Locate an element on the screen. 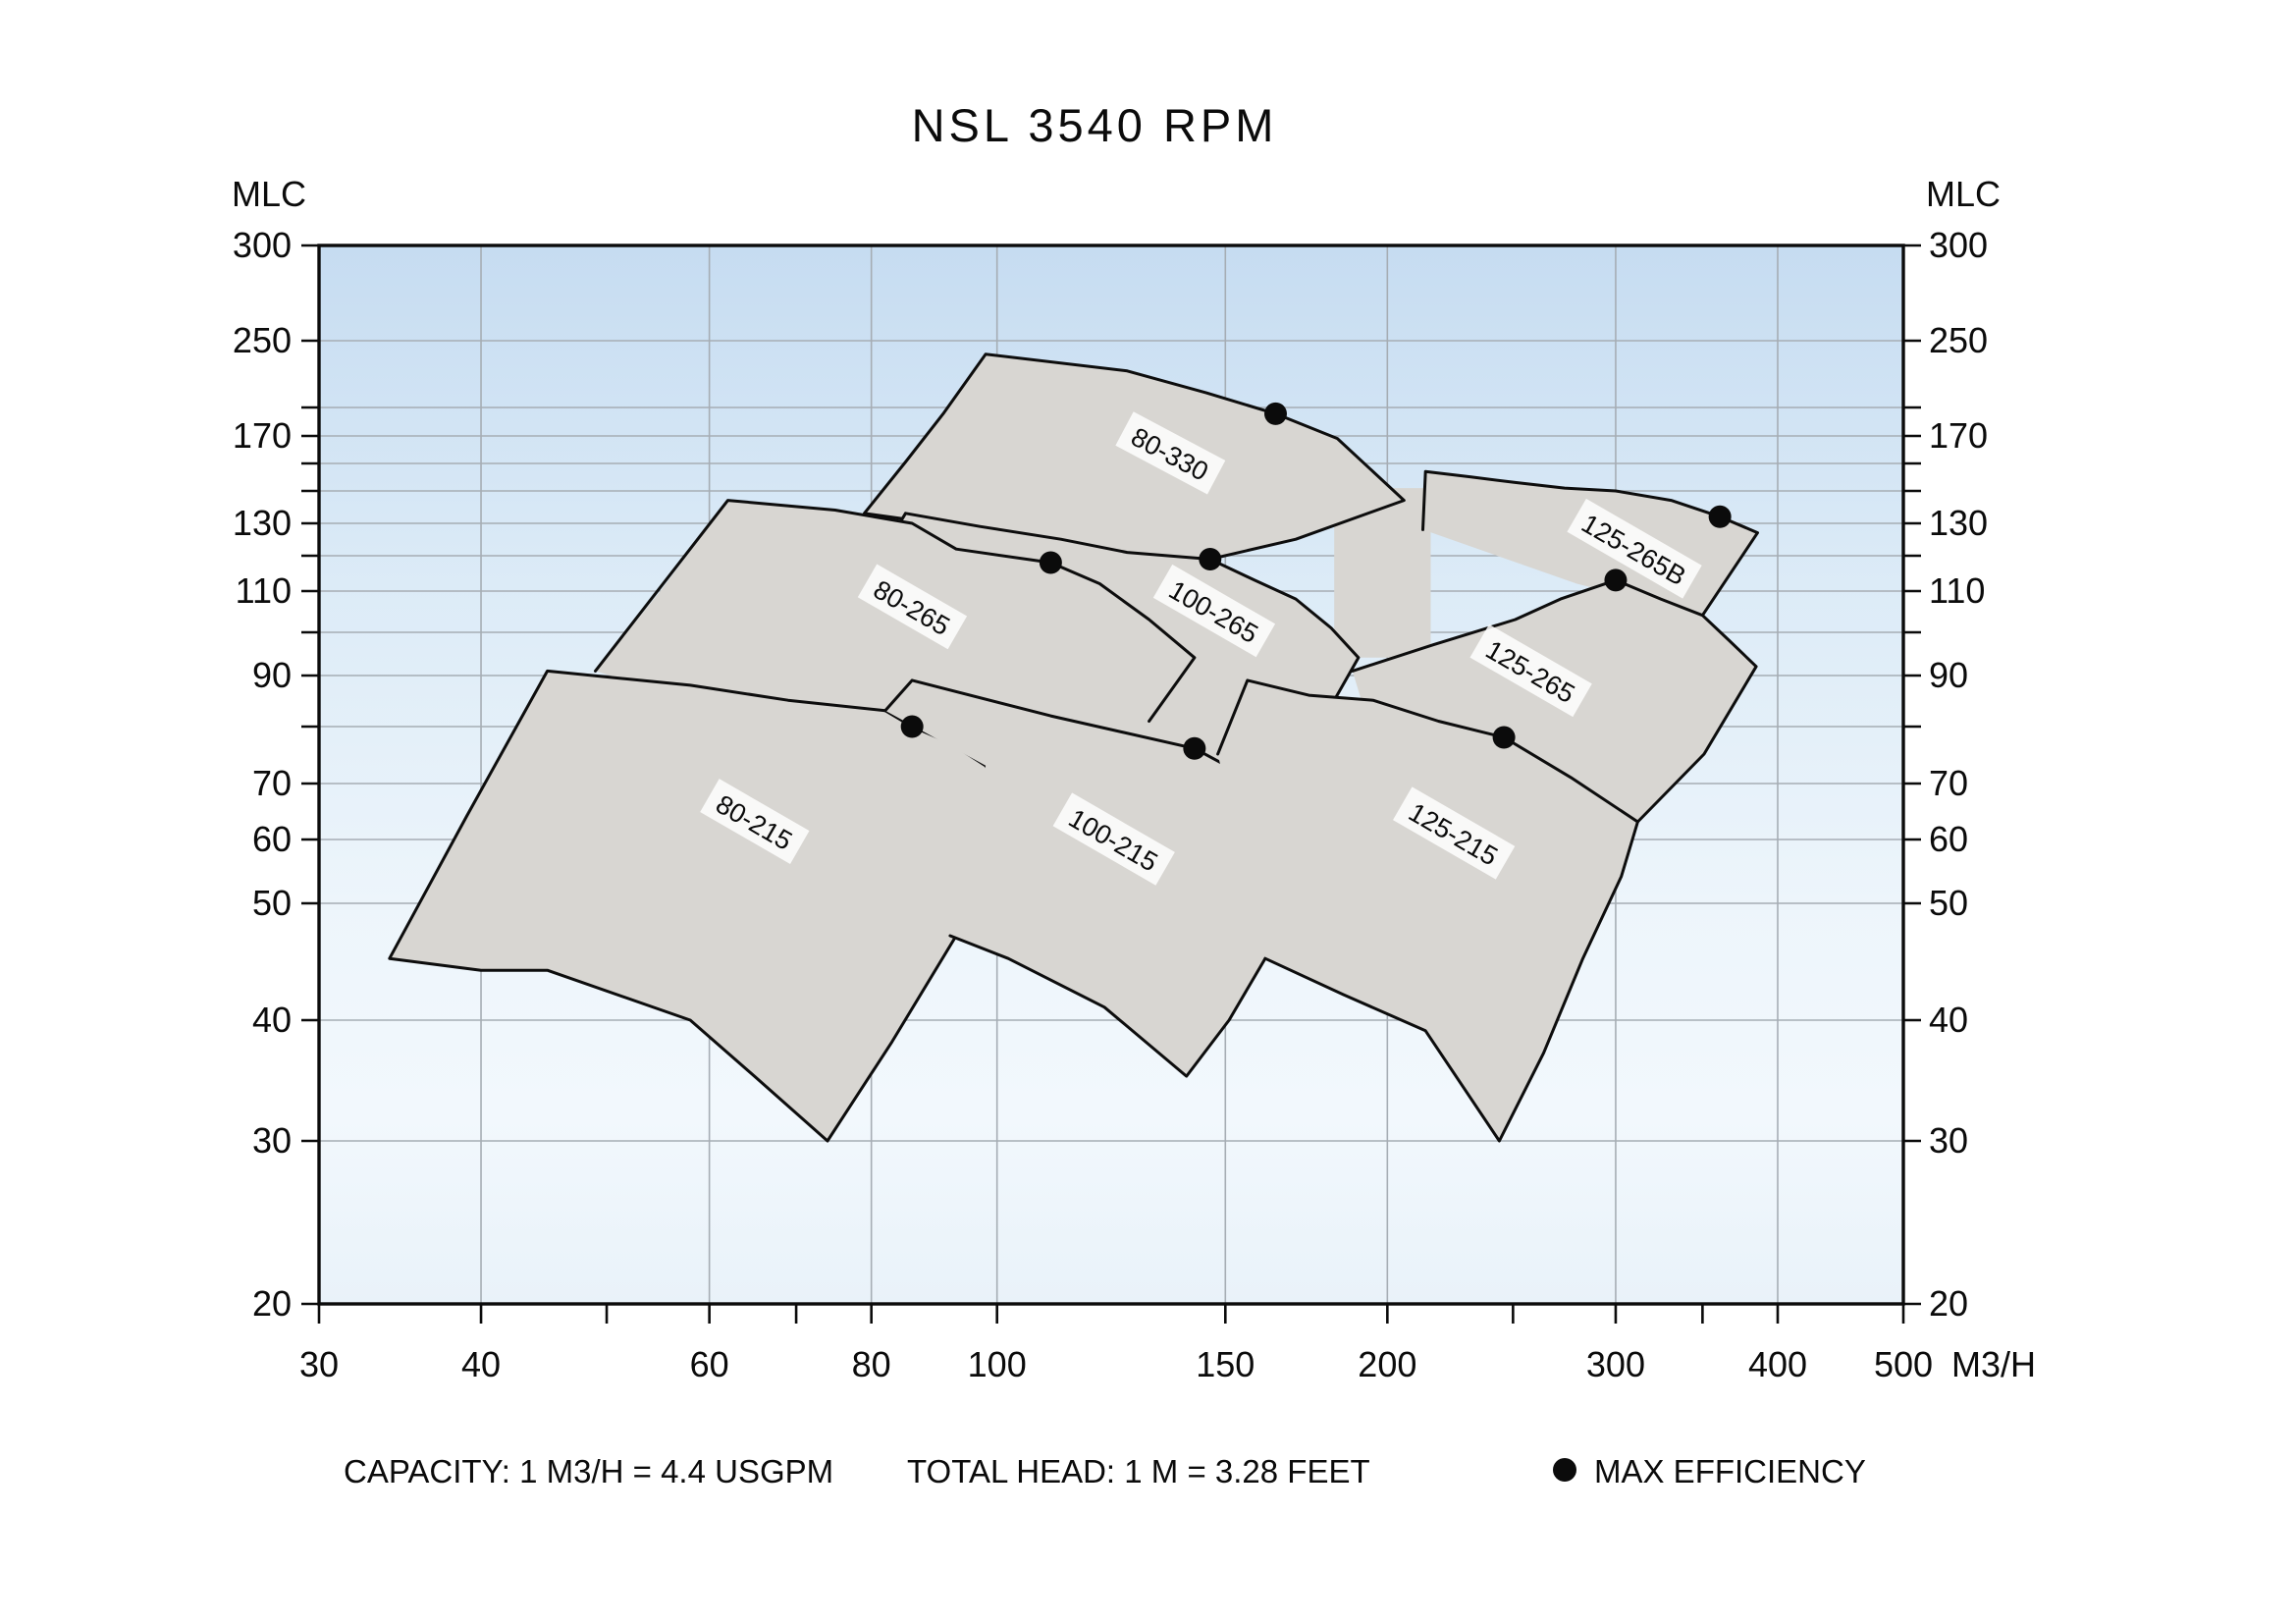 The image size is (2296, 1624). envelope-80-330-outline is located at coordinates (1134, 458).